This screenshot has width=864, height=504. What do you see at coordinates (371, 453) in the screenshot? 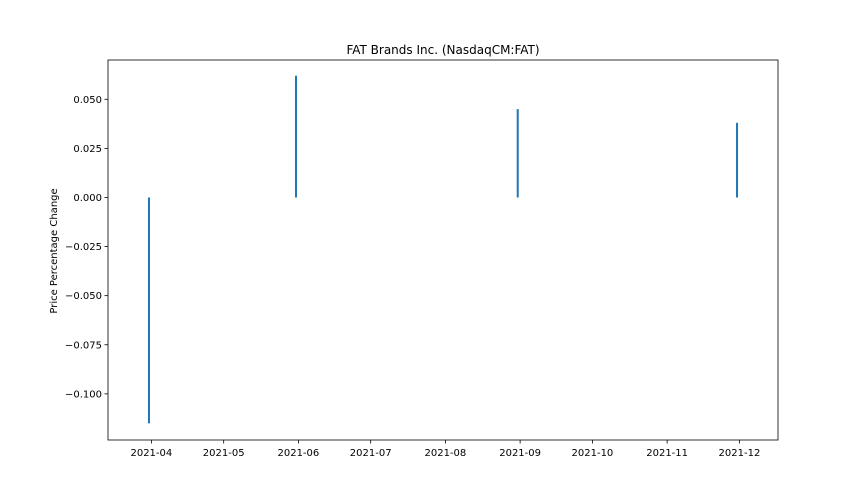
I see `x-tick-label-2021-07: 2021-07` at bounding box center [371, 453].